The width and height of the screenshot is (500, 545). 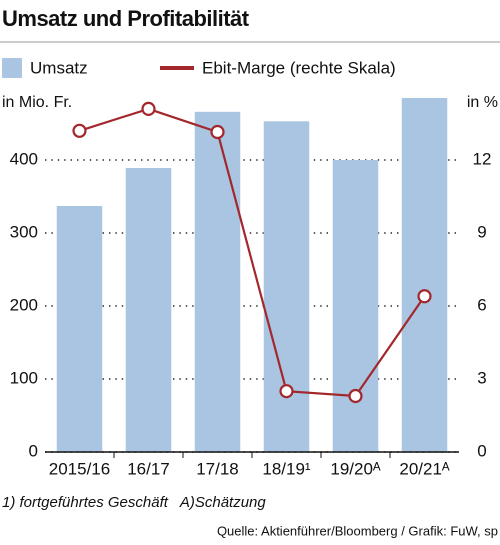 What do you see at coordinates (355, 468) in the screenshot?
I see `x-tick-label: 19/20ᴬ` at bounding box center [355, 468].